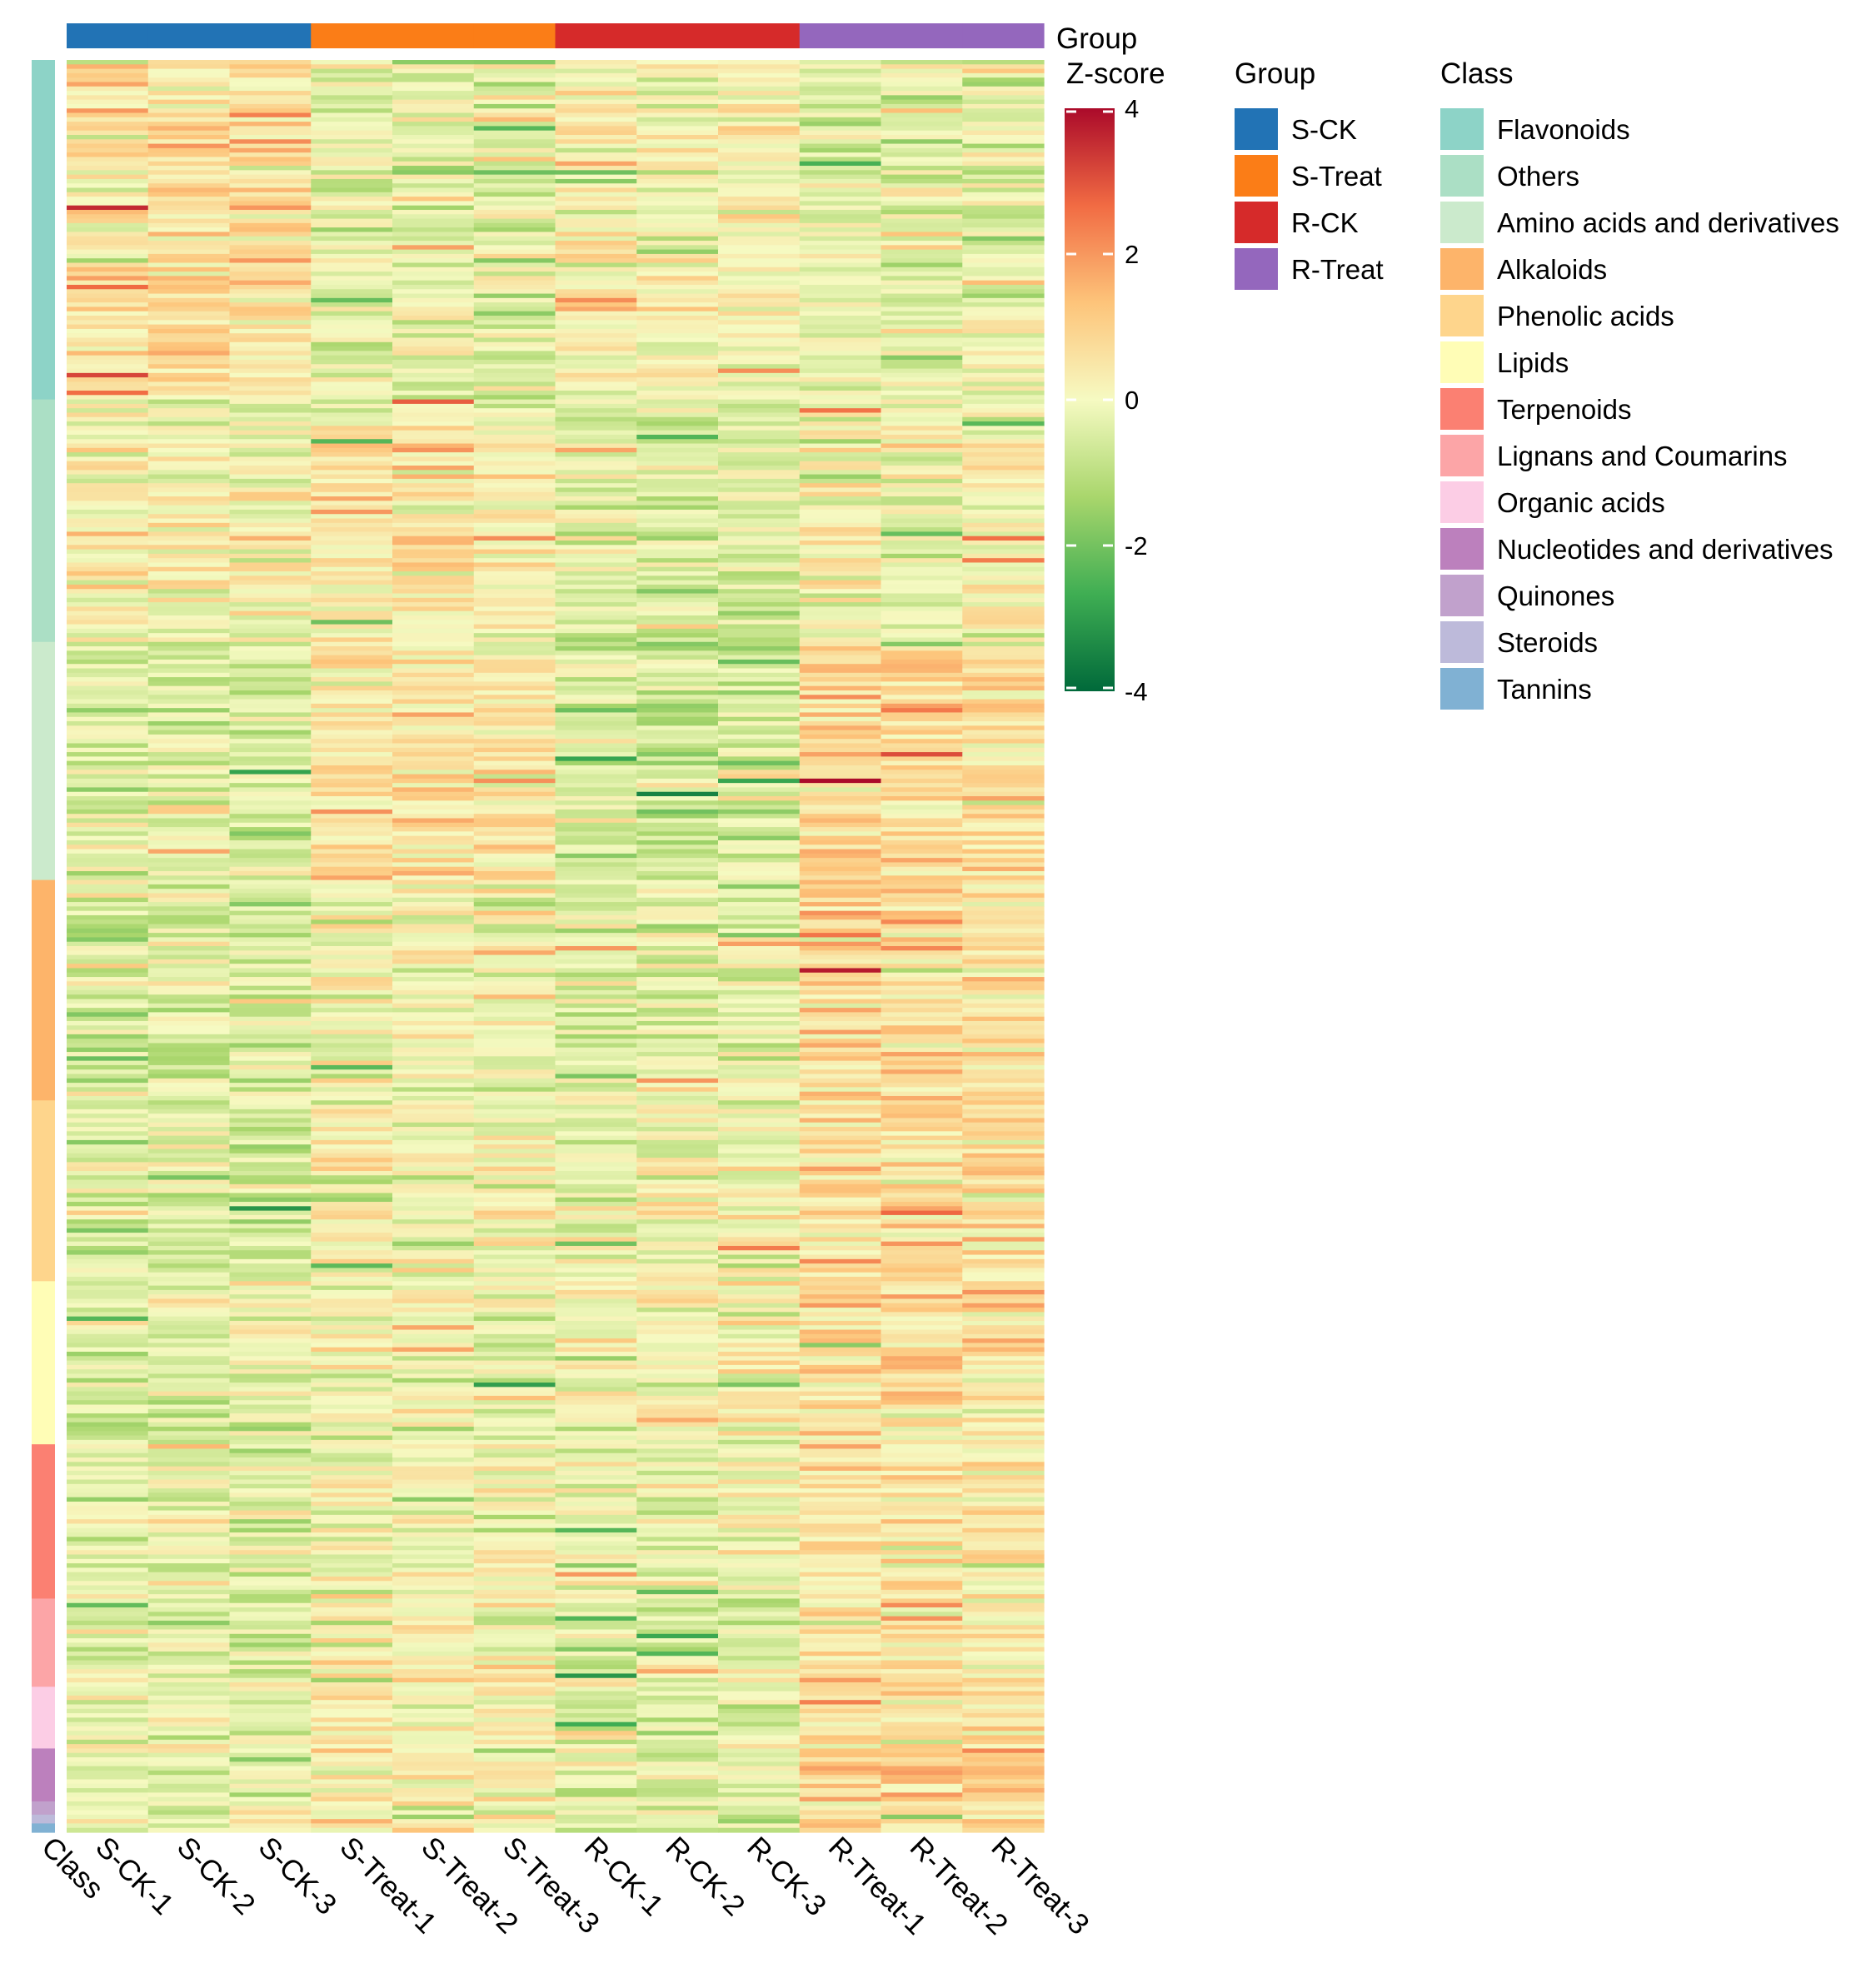  I want to click on group-legend-label: S-Treat, so click(1336, 177).